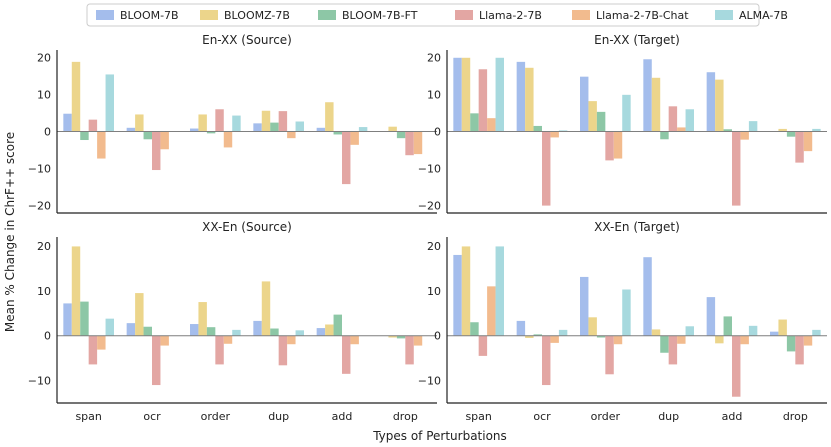 This screenshot has height=447, width=831. Describe the element at coordinates (321, 129) in the screenshot. I see `bar-bloom-7b-add` at that location.